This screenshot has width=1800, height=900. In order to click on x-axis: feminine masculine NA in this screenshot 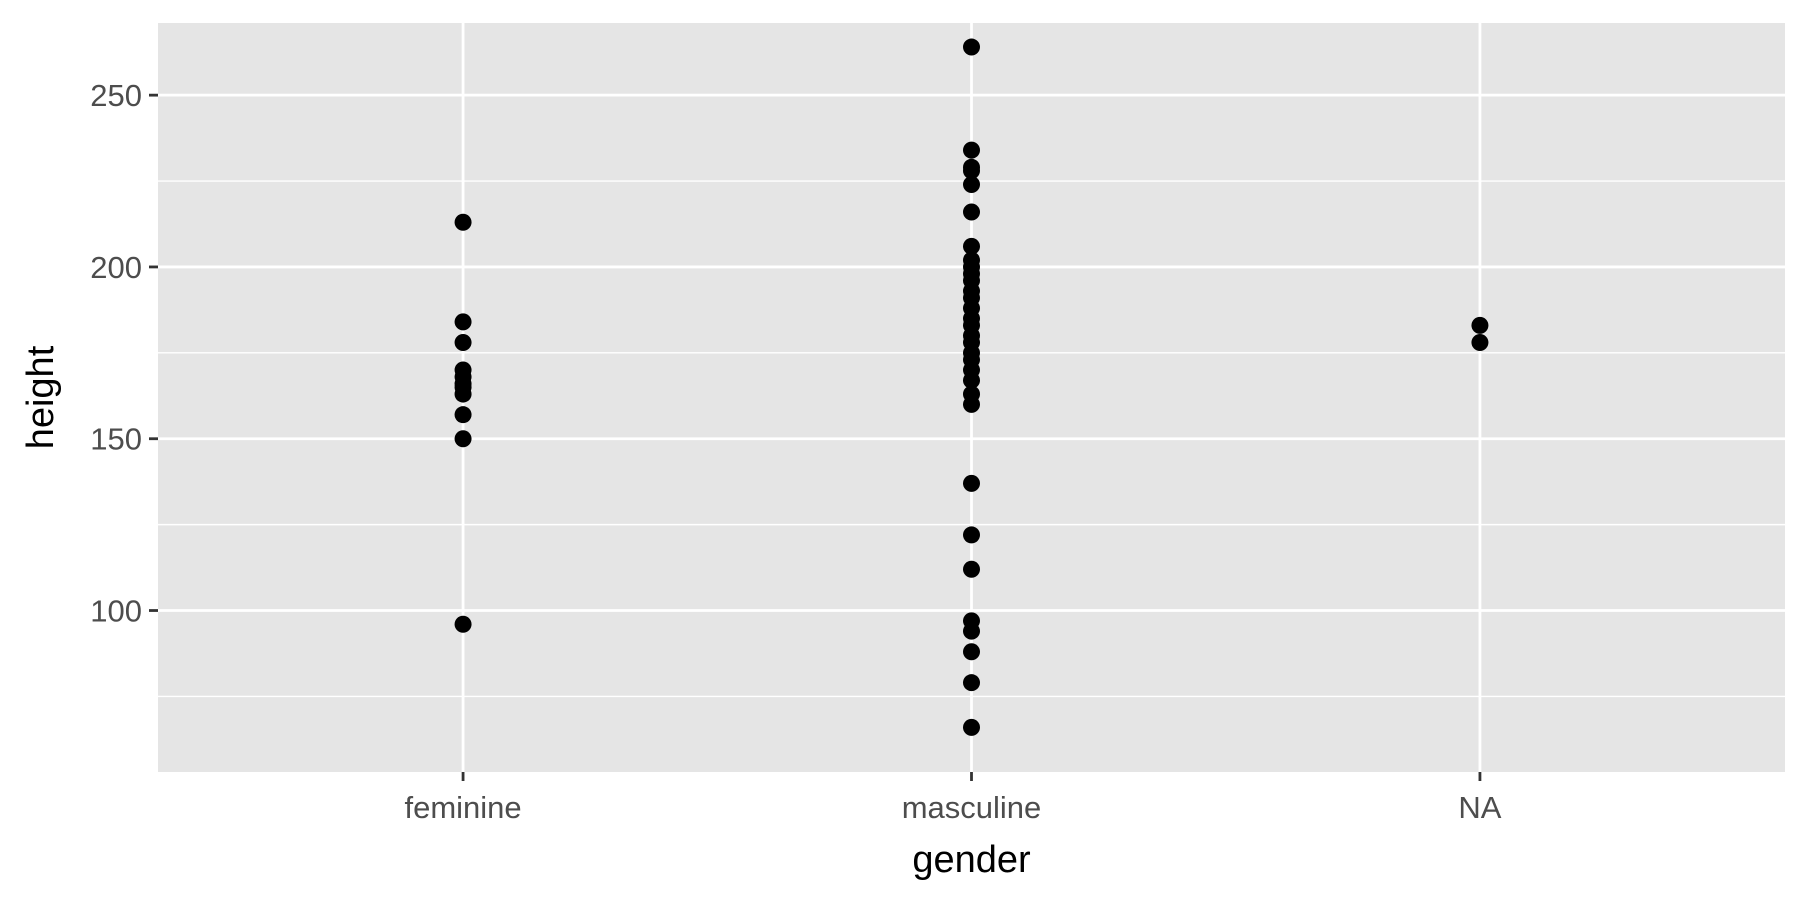, I will do `click(953, 798)`.